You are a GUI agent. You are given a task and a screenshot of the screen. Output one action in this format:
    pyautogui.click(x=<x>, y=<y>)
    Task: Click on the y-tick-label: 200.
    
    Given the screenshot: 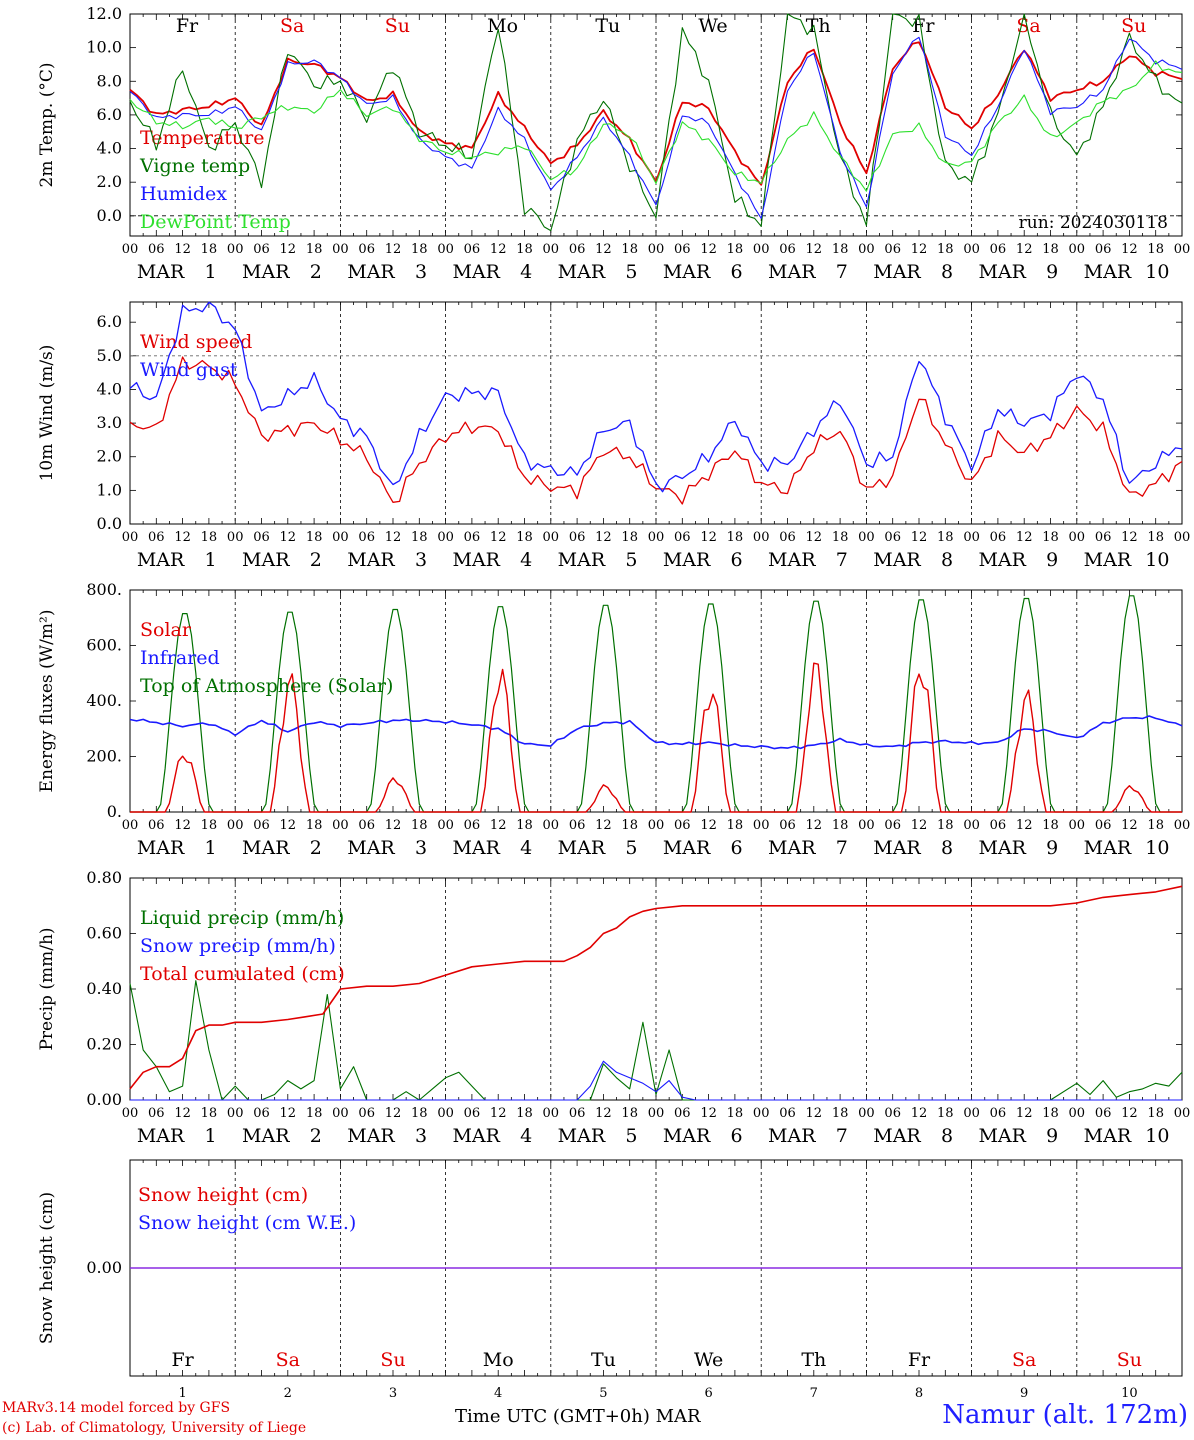 What is the action you would take?
    pyautogui.click(x=104, y=756)
    